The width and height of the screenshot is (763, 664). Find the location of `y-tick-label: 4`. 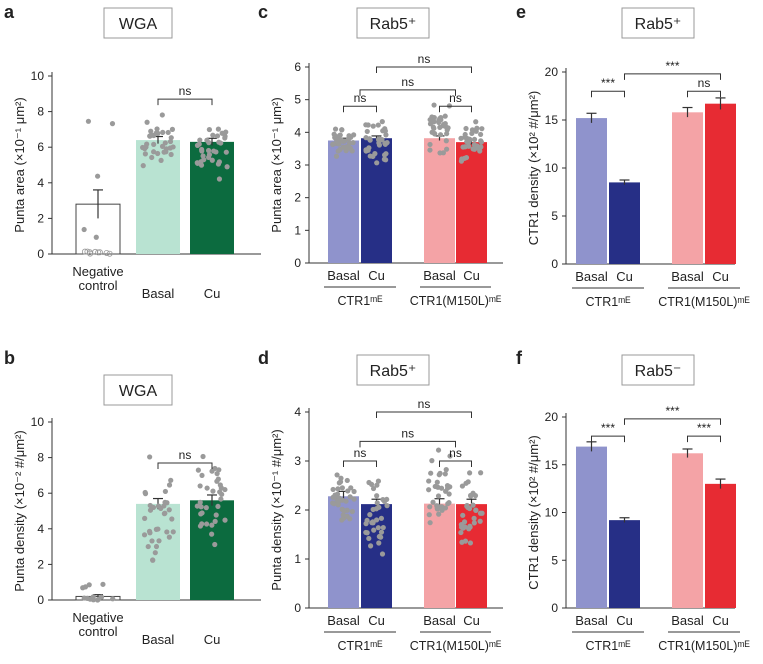

y-tick-label: 4 is located at coordinates (40, 183).